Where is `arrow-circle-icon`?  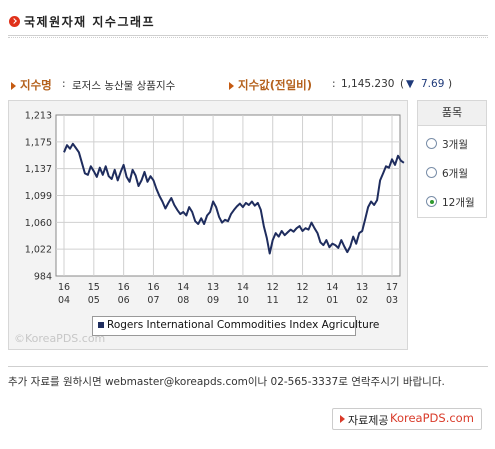
arrow-circle-icon is located at coordinates (14, 21).